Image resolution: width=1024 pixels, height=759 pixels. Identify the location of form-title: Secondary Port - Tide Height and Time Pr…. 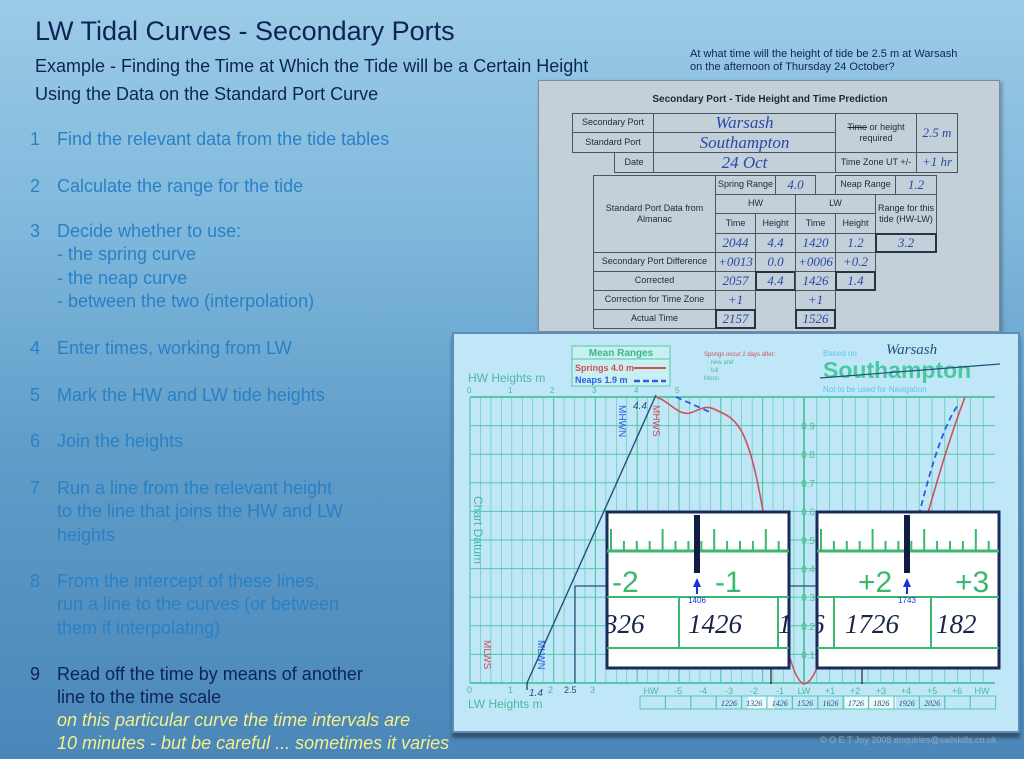
(770, 99).